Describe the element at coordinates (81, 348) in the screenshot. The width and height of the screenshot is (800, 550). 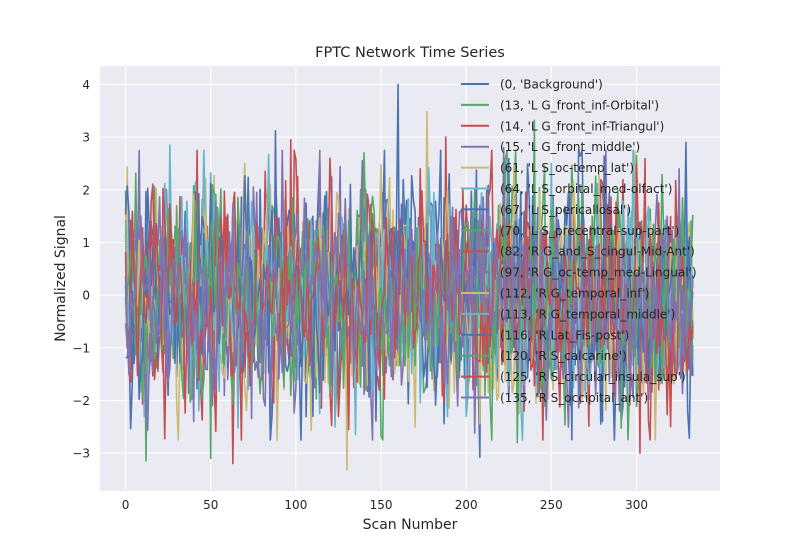
I see `y-tick-label: −1` at that location.